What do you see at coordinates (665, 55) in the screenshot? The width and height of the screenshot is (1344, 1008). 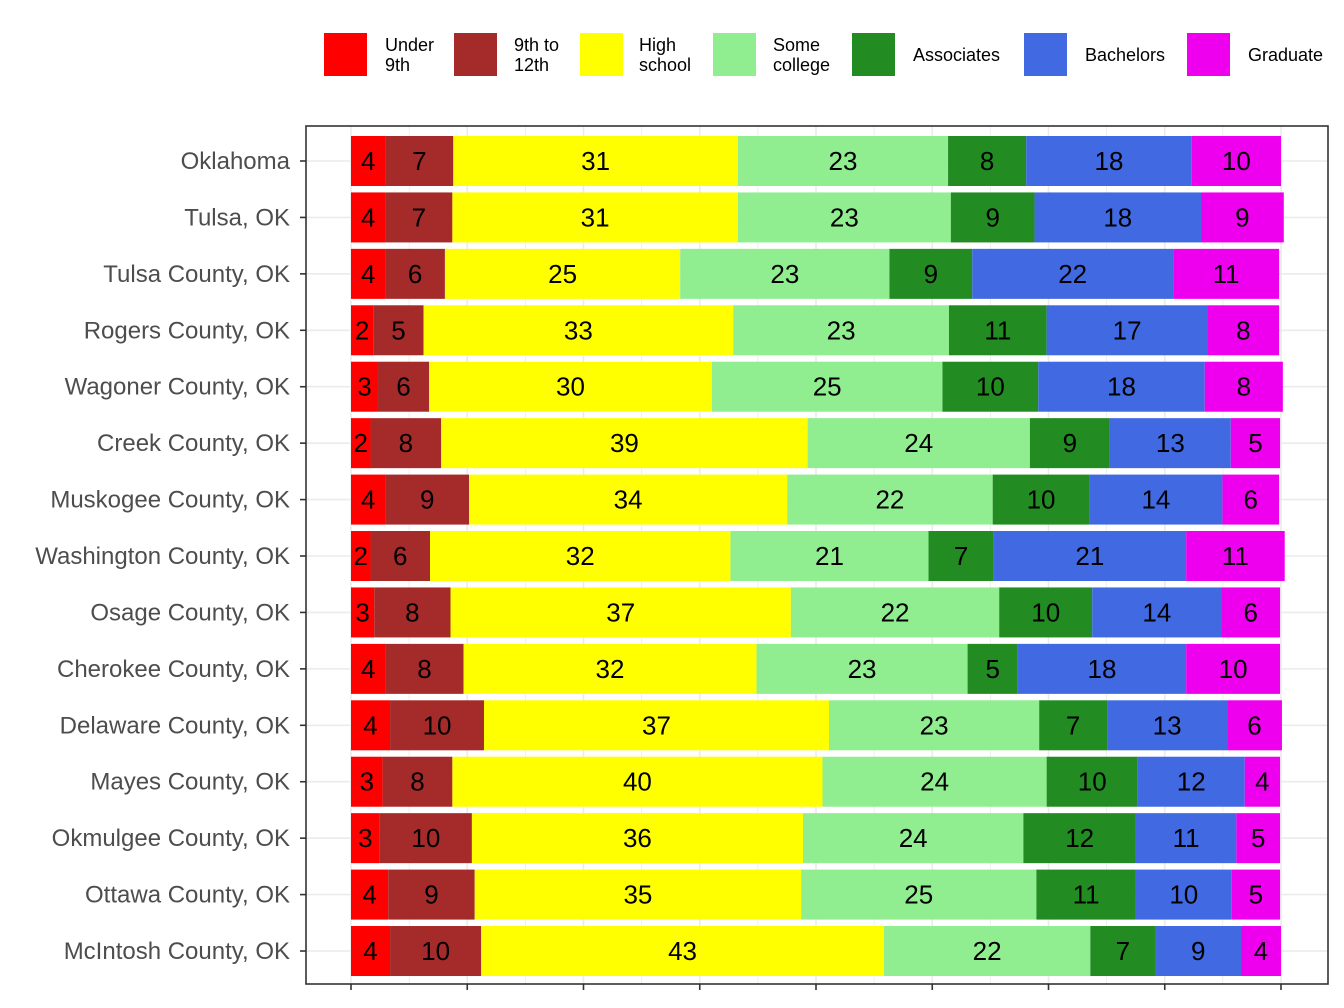 I see `legend-label: High school` at bounding box center [665, 55].